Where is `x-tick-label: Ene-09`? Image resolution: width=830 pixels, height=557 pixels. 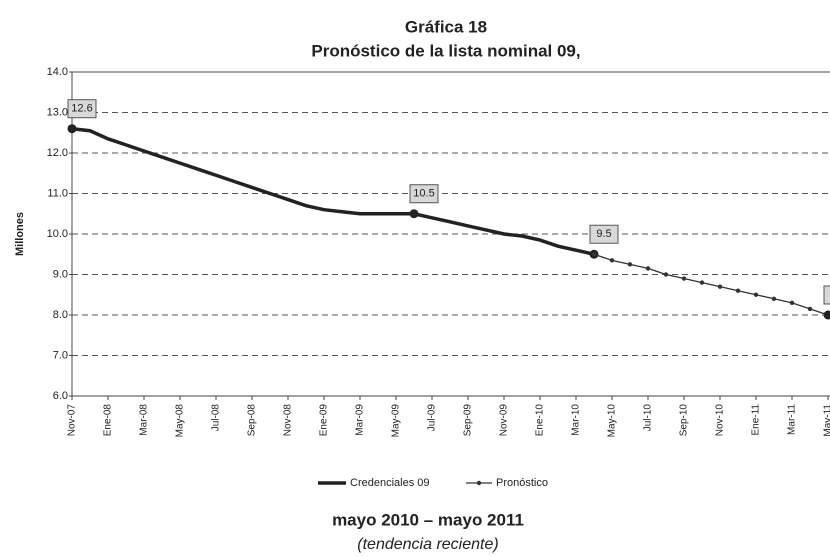
x-tick-label: Ene-09 is located at coordinates (324, 420).